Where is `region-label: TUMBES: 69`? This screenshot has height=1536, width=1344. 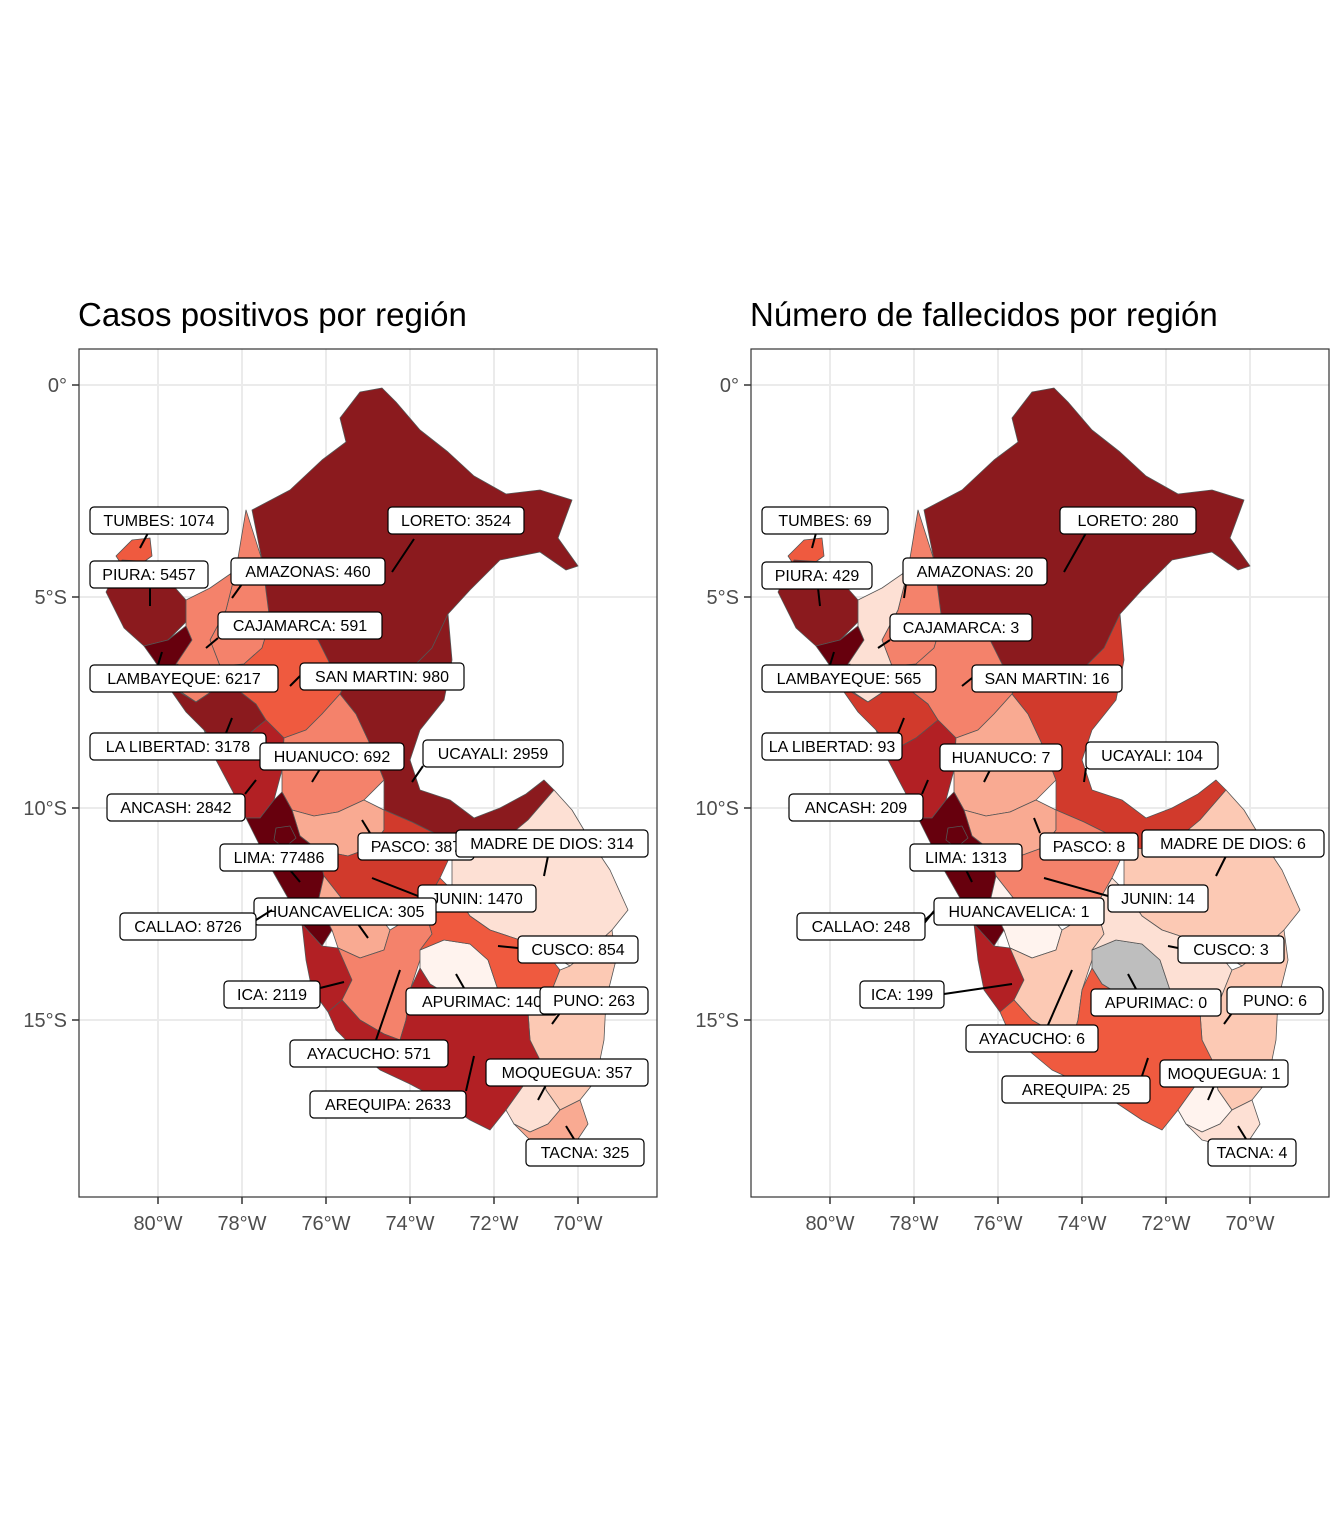 region-label: TUMBES: 69 is located at coordinates (824, 521).